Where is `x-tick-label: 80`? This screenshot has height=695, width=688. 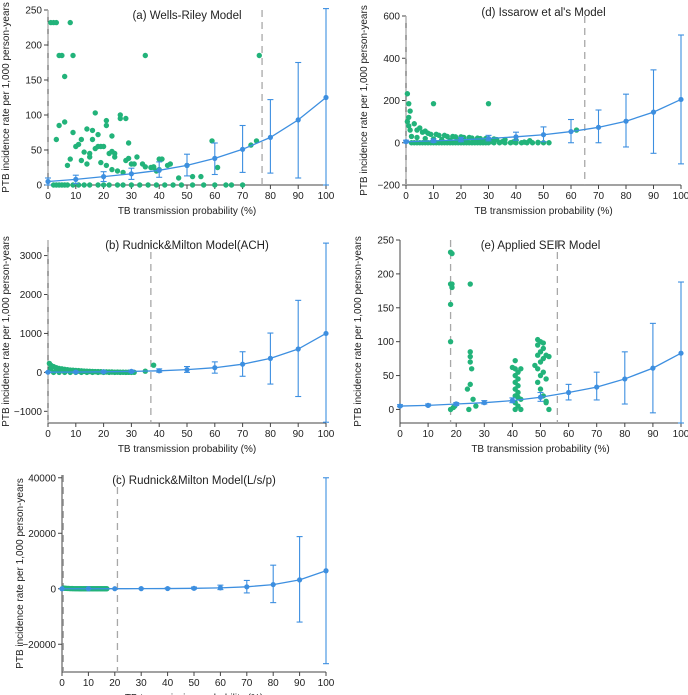 x-tick-label: 80 is located at coordinates (274, 683).